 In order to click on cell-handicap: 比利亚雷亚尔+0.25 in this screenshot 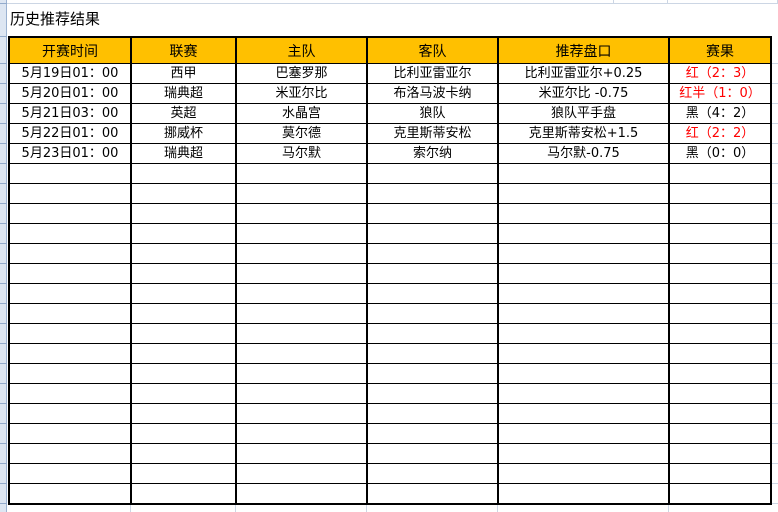, I will do `click(583, 73)`.